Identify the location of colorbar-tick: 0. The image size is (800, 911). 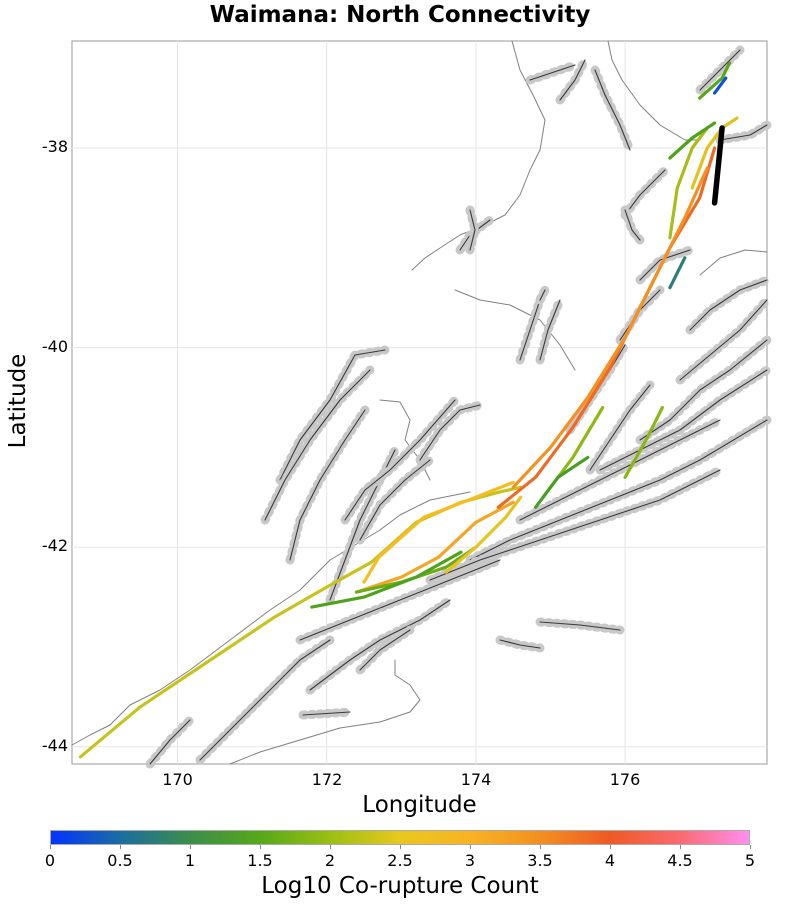
(50, 860).